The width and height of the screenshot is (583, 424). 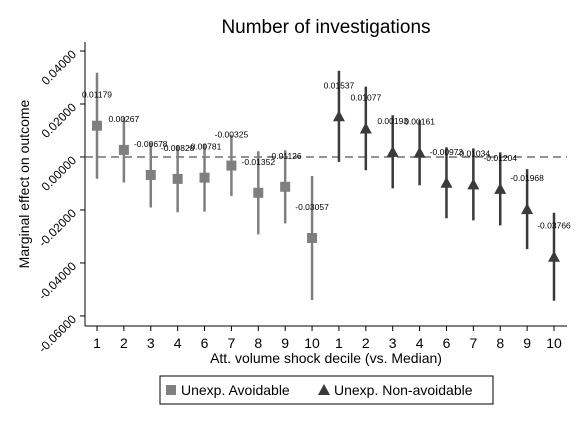 I want to click on value-label: 0.00193, so click(x=392, y=121).